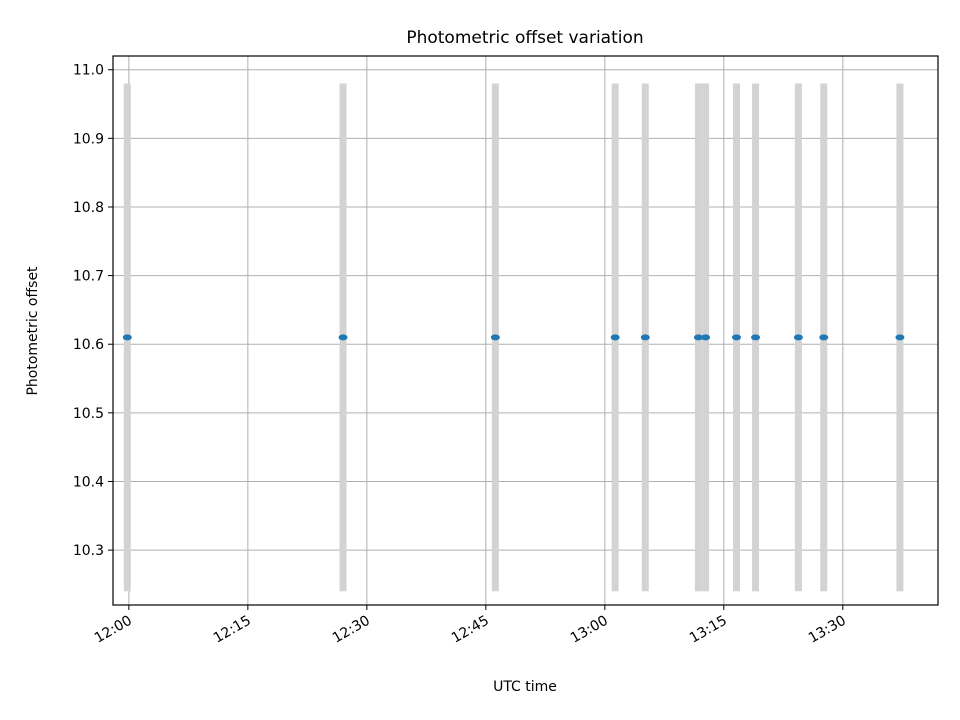 This screenshot has height=720, width=960. Describe the element at coordinates (232, 630) in the screenshot. I see `x-tick-label: 12:15` at that location.